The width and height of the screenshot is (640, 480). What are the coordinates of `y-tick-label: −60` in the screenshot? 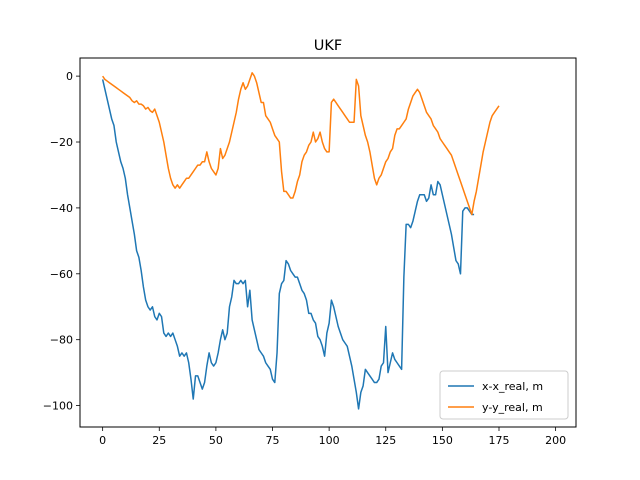 It's located at (61, 274).